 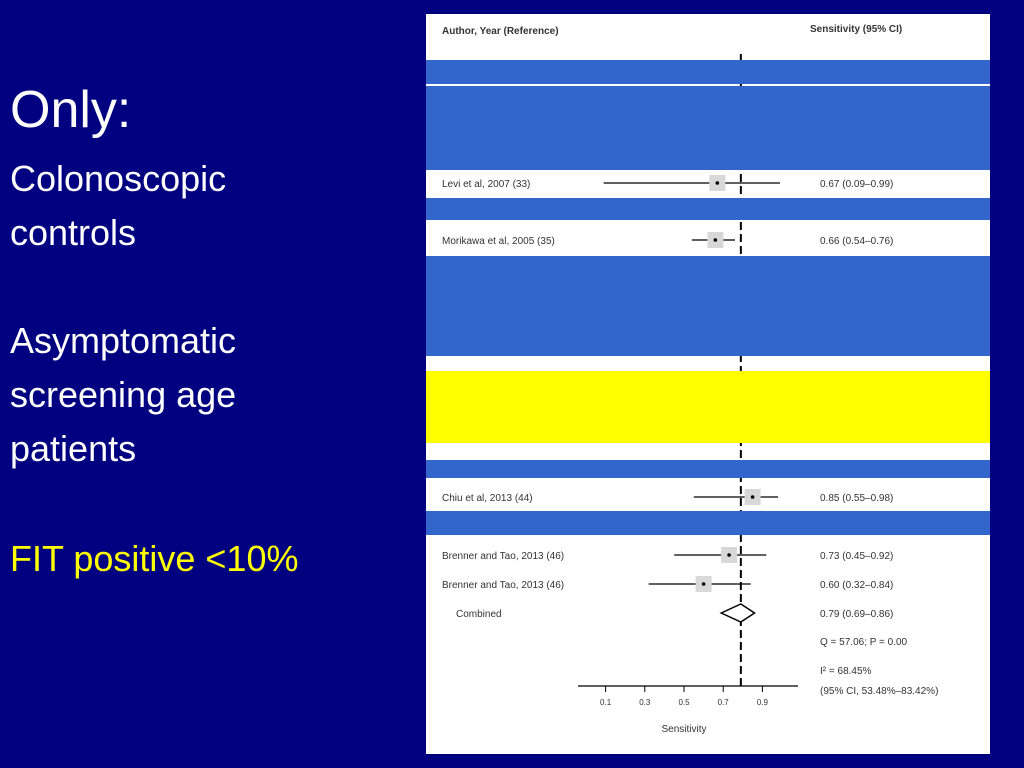 I want to click on slide-title: Only:, so click(x=71, y=110).